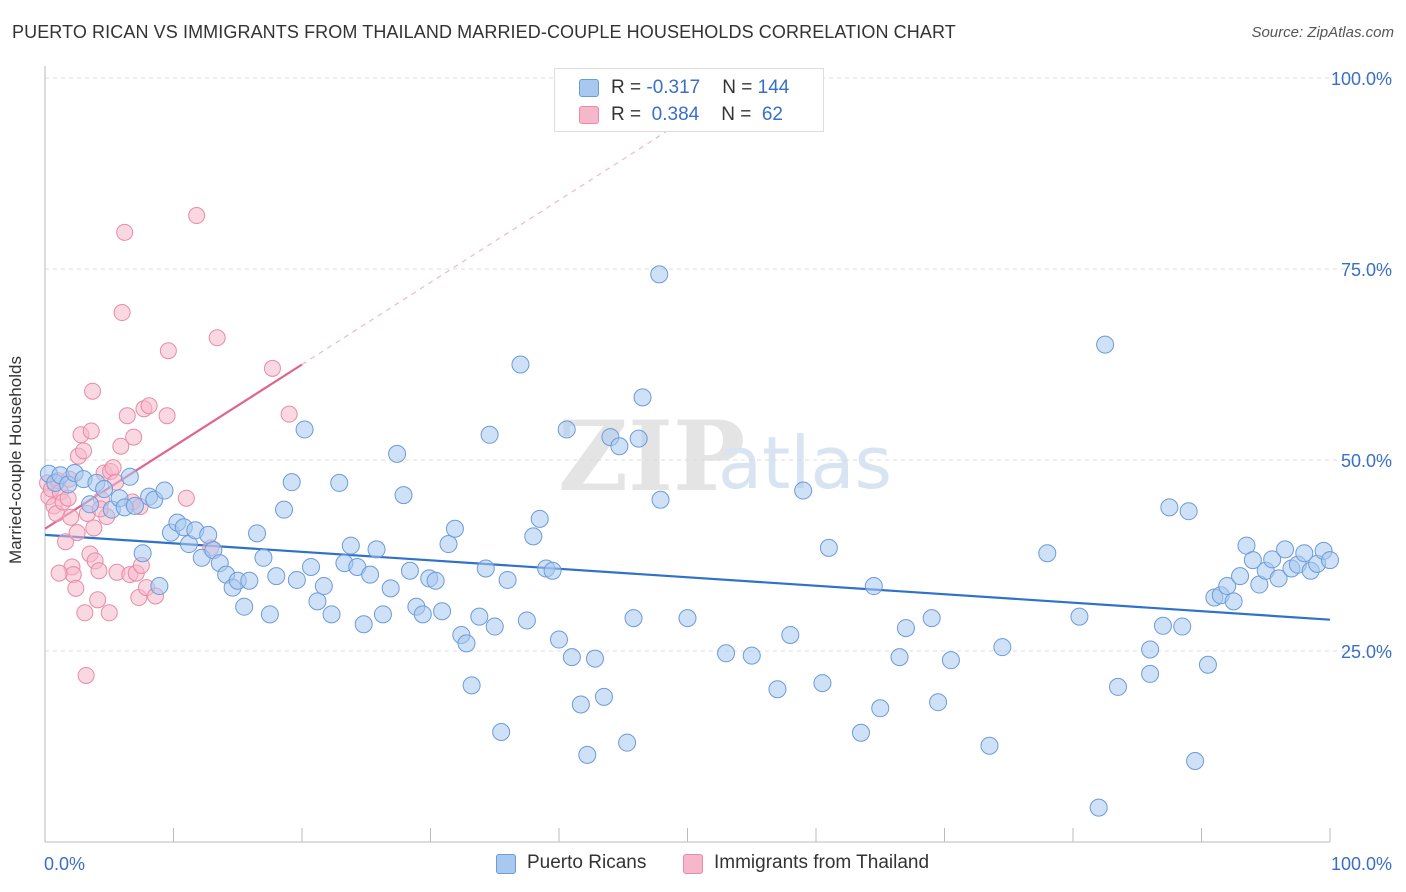 The height and width of the screenshot is (892, 1406). I want to click on legend-swatch-blue, so click(589, 88).